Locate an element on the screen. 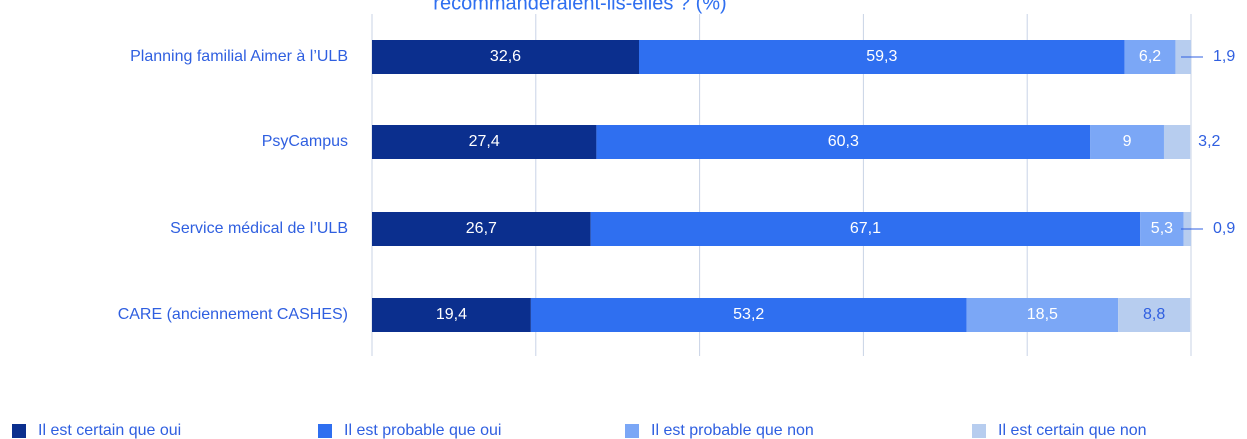  data-label: 27,4 is located at coordinates (484, 141).